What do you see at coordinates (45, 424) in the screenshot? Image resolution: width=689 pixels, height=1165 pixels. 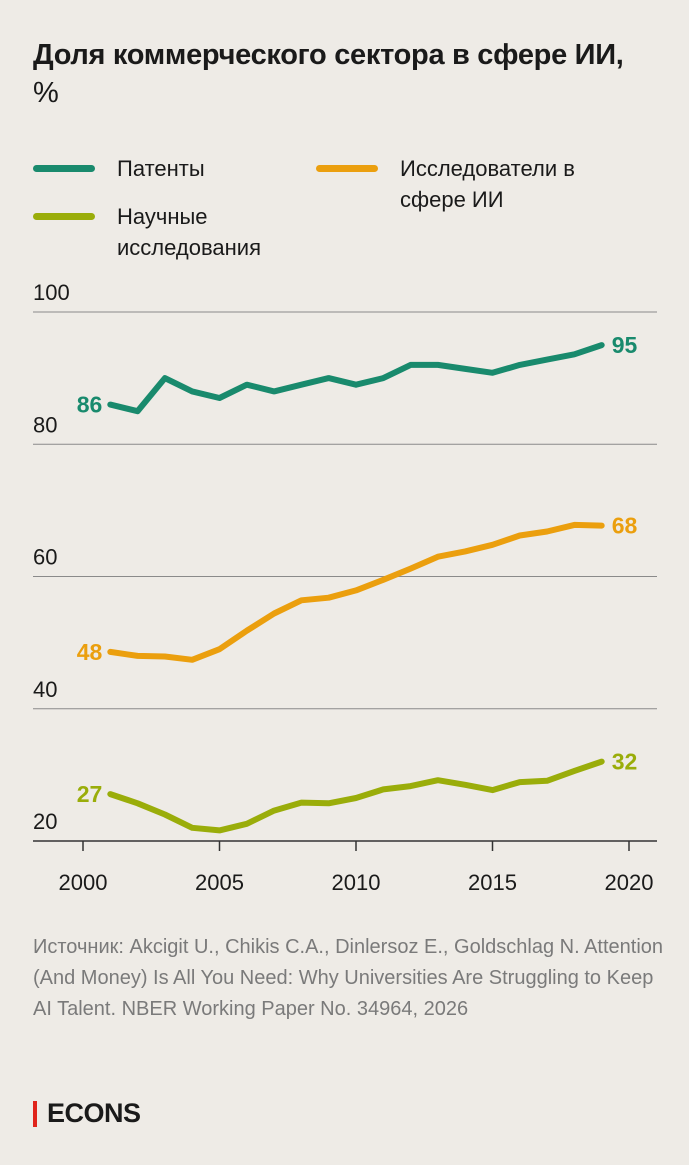 I see `y-tick-label: 80` at bounding box center [45, 424].